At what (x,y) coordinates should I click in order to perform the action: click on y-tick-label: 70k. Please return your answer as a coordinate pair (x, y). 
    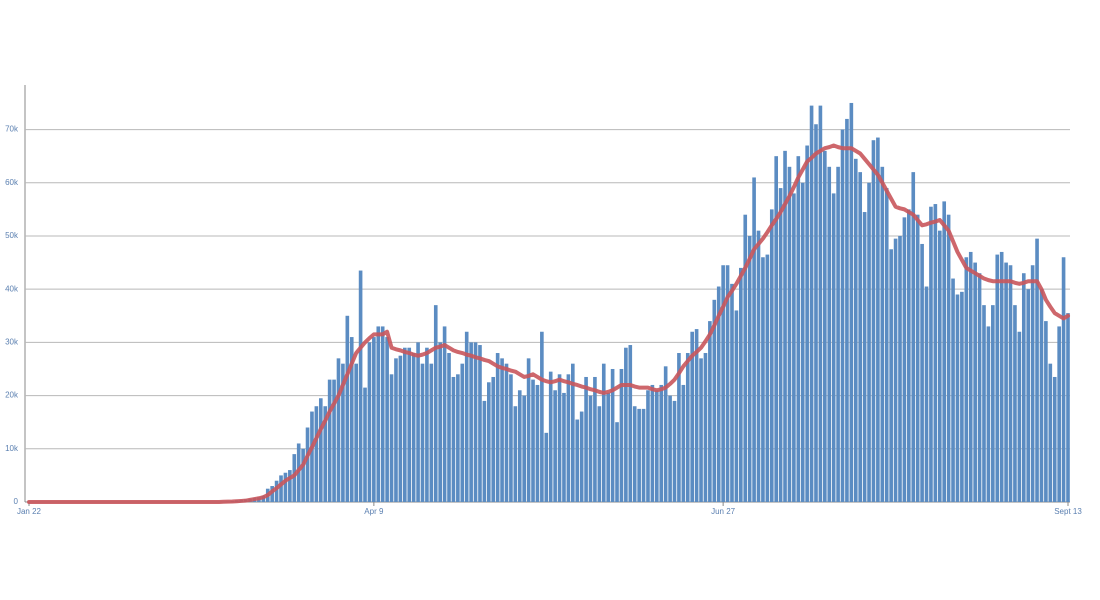
    Looking at the image, I should click on (12, 129).